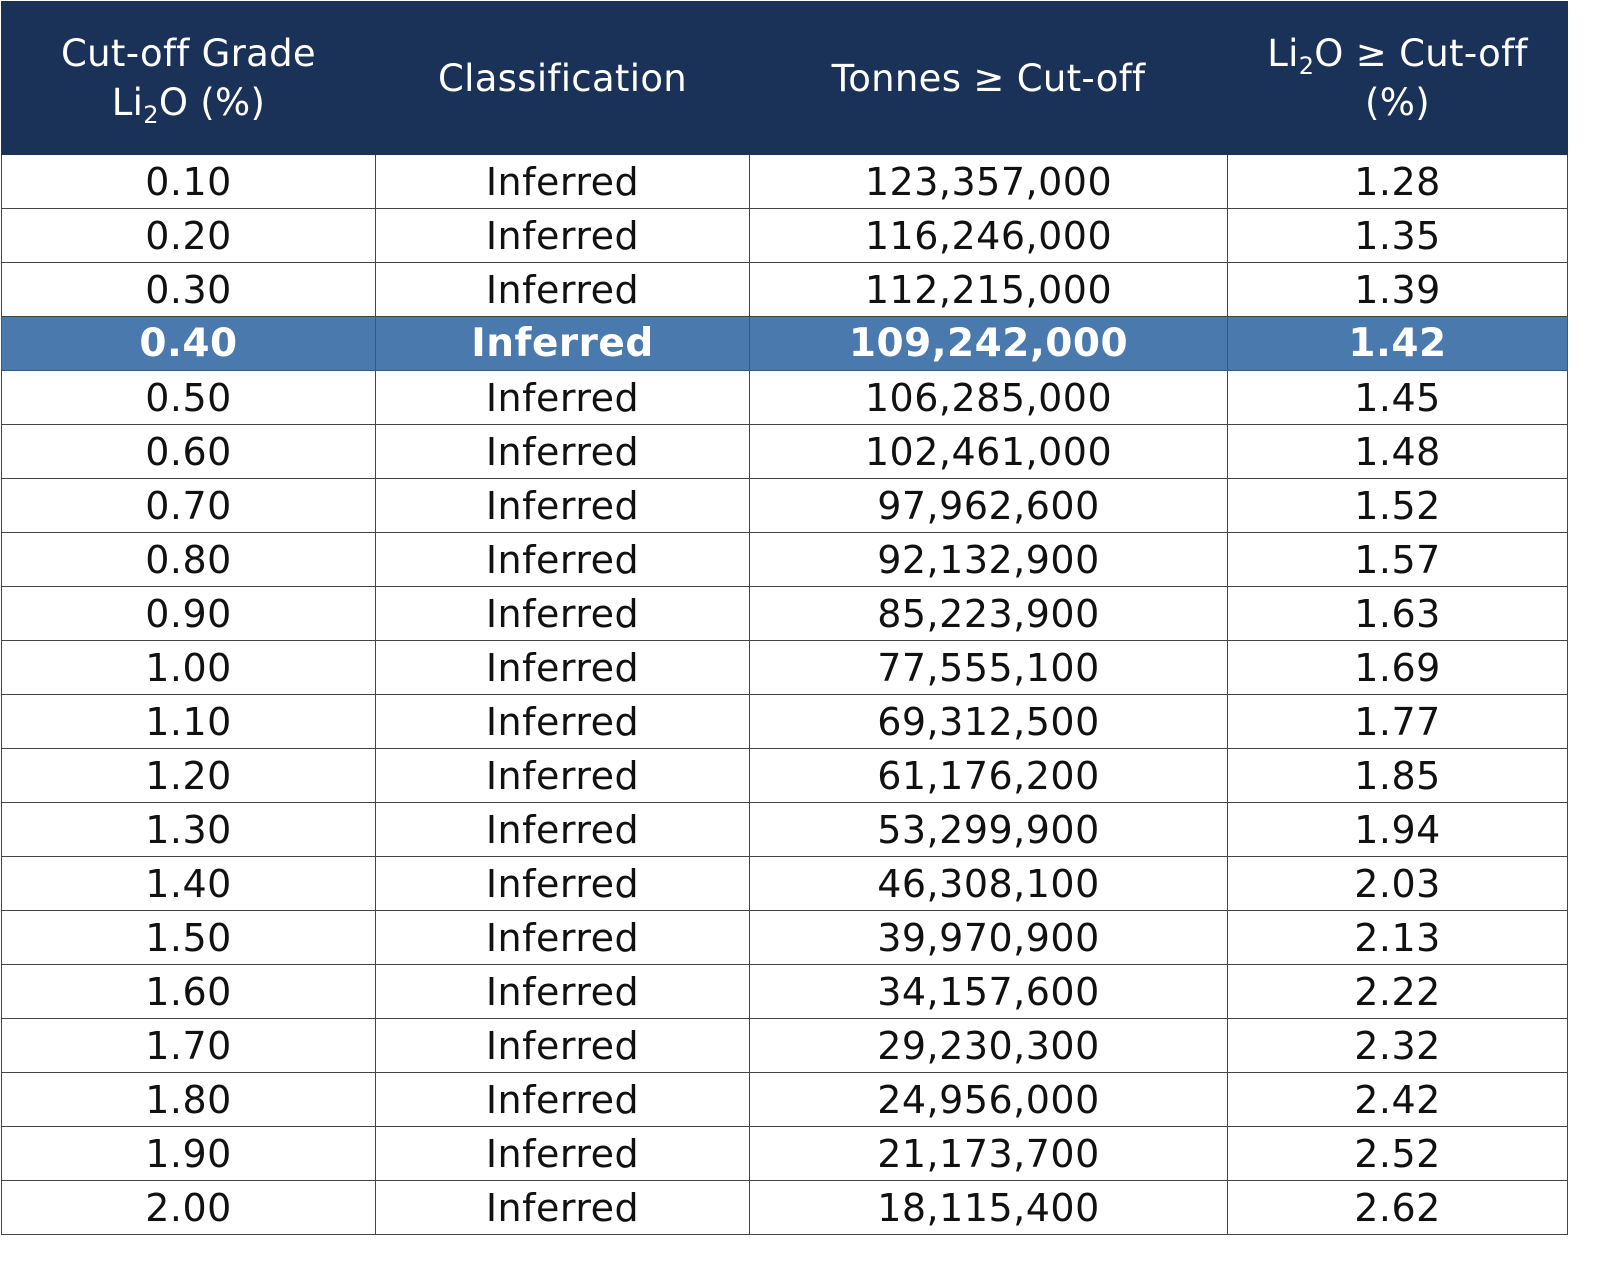 The width and height of the screenshot is (1600, 1276). Describe the element at coordinates (988, 829) in the screenshot. I see `cell-tonnes: 53,299,900` at that location.